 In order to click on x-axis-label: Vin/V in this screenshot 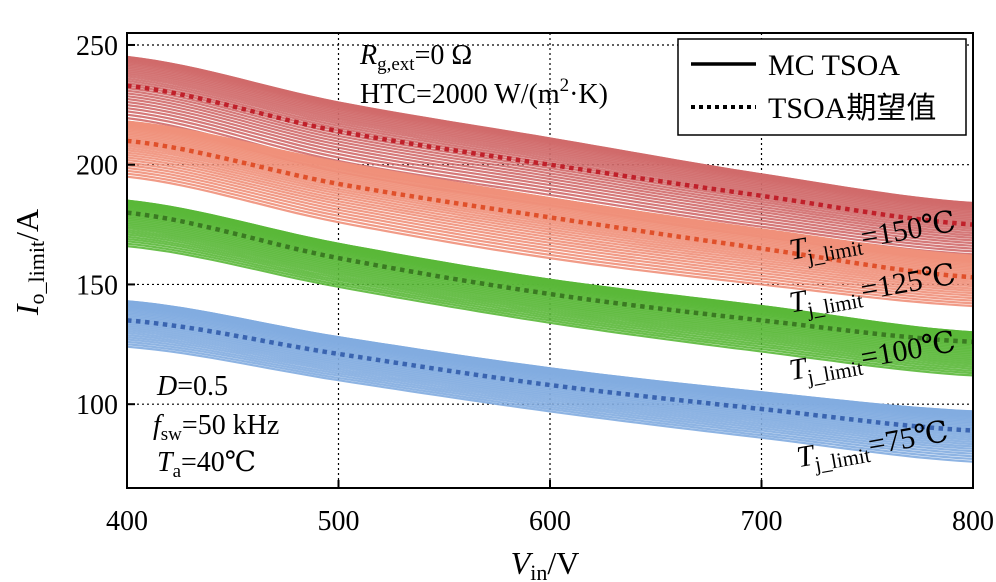, I will do `click(545, 563)`.